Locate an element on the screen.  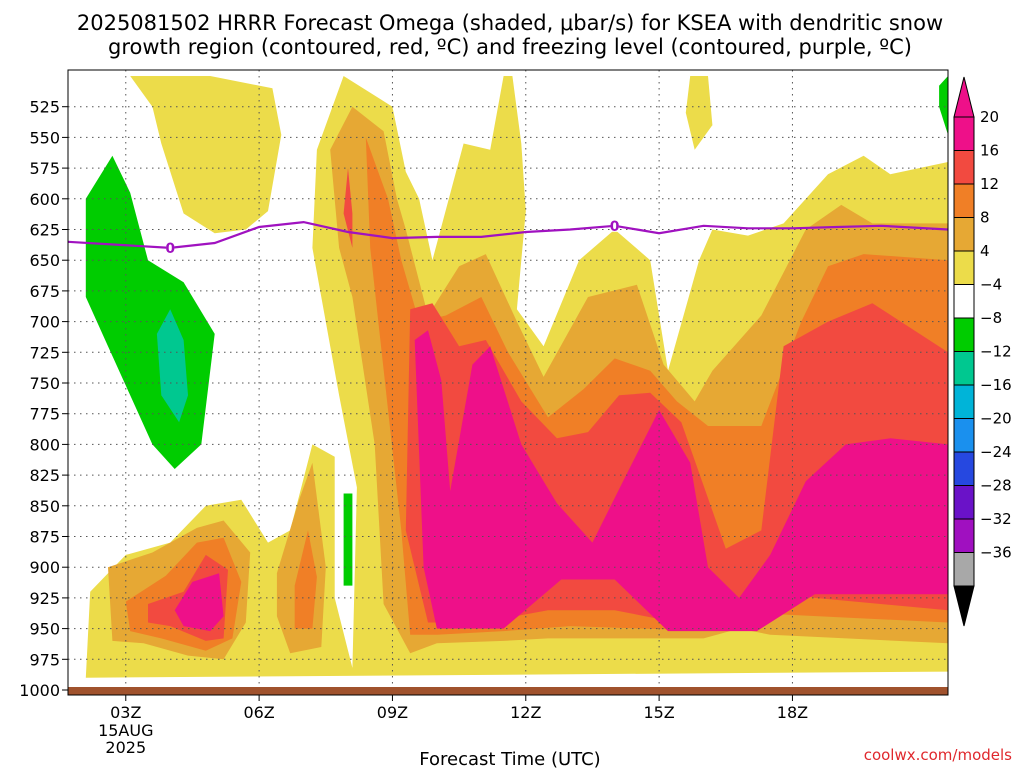
y-tick-label: 825 is located at coordinates (44, 475).